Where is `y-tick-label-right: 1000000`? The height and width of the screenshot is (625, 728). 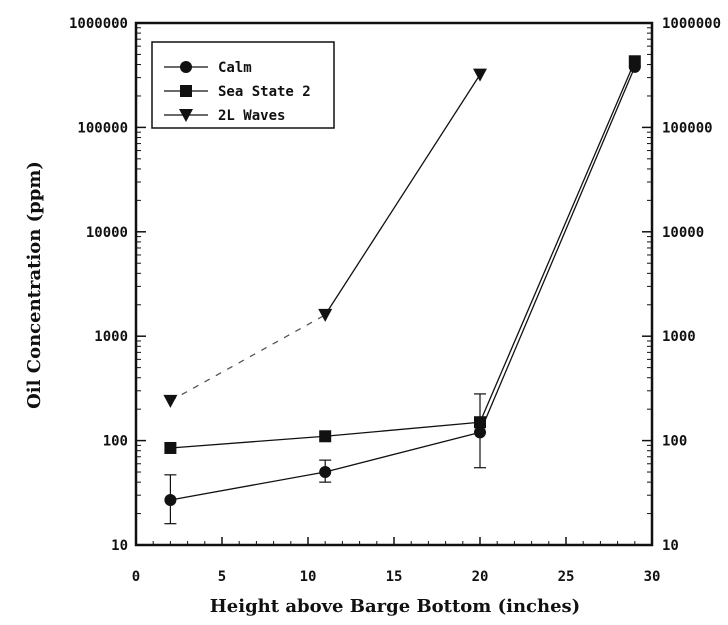 y-tick-label-right: 1000000 is located at coordinates (691, 24).